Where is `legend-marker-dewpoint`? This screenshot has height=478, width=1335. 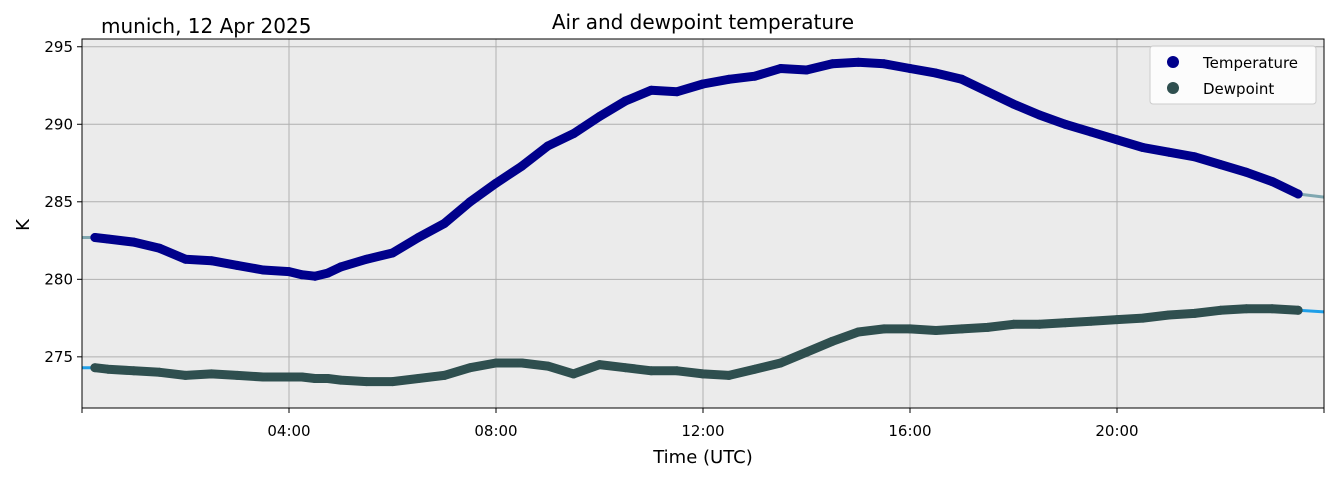 legend-marker-dewpoint is located at coordinates (1173, 88).